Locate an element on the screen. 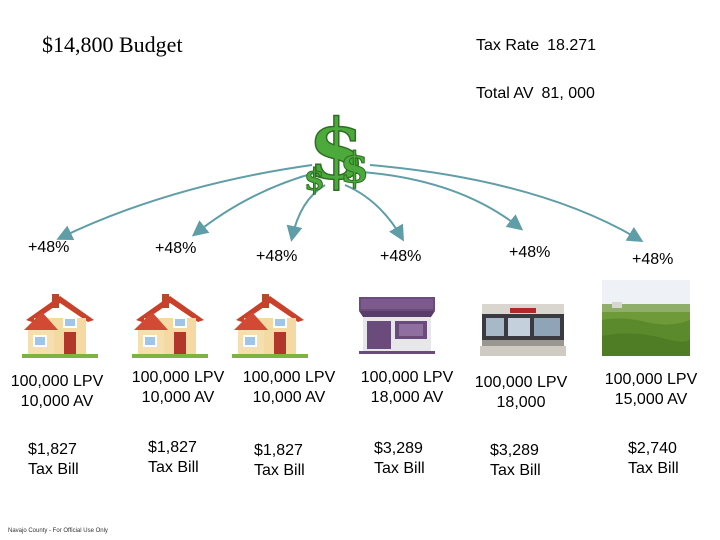 This screenshot has height=540, width=720. increase-label-4: +48% is located at coordinates (401, 256).